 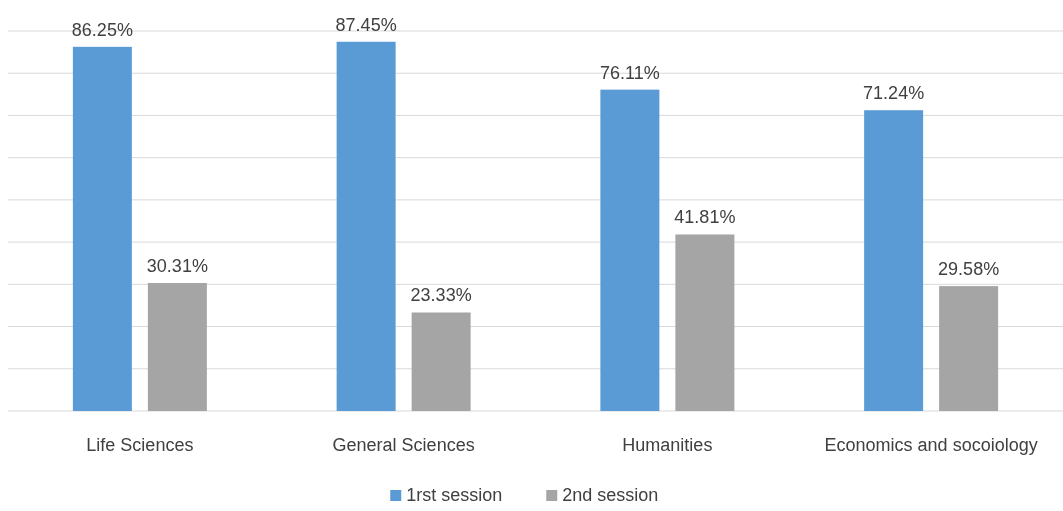 What do you see at coordinates (177, 266) in the screenshot?
I see `data-label: 30.31%` at bounding box center [177, 266].